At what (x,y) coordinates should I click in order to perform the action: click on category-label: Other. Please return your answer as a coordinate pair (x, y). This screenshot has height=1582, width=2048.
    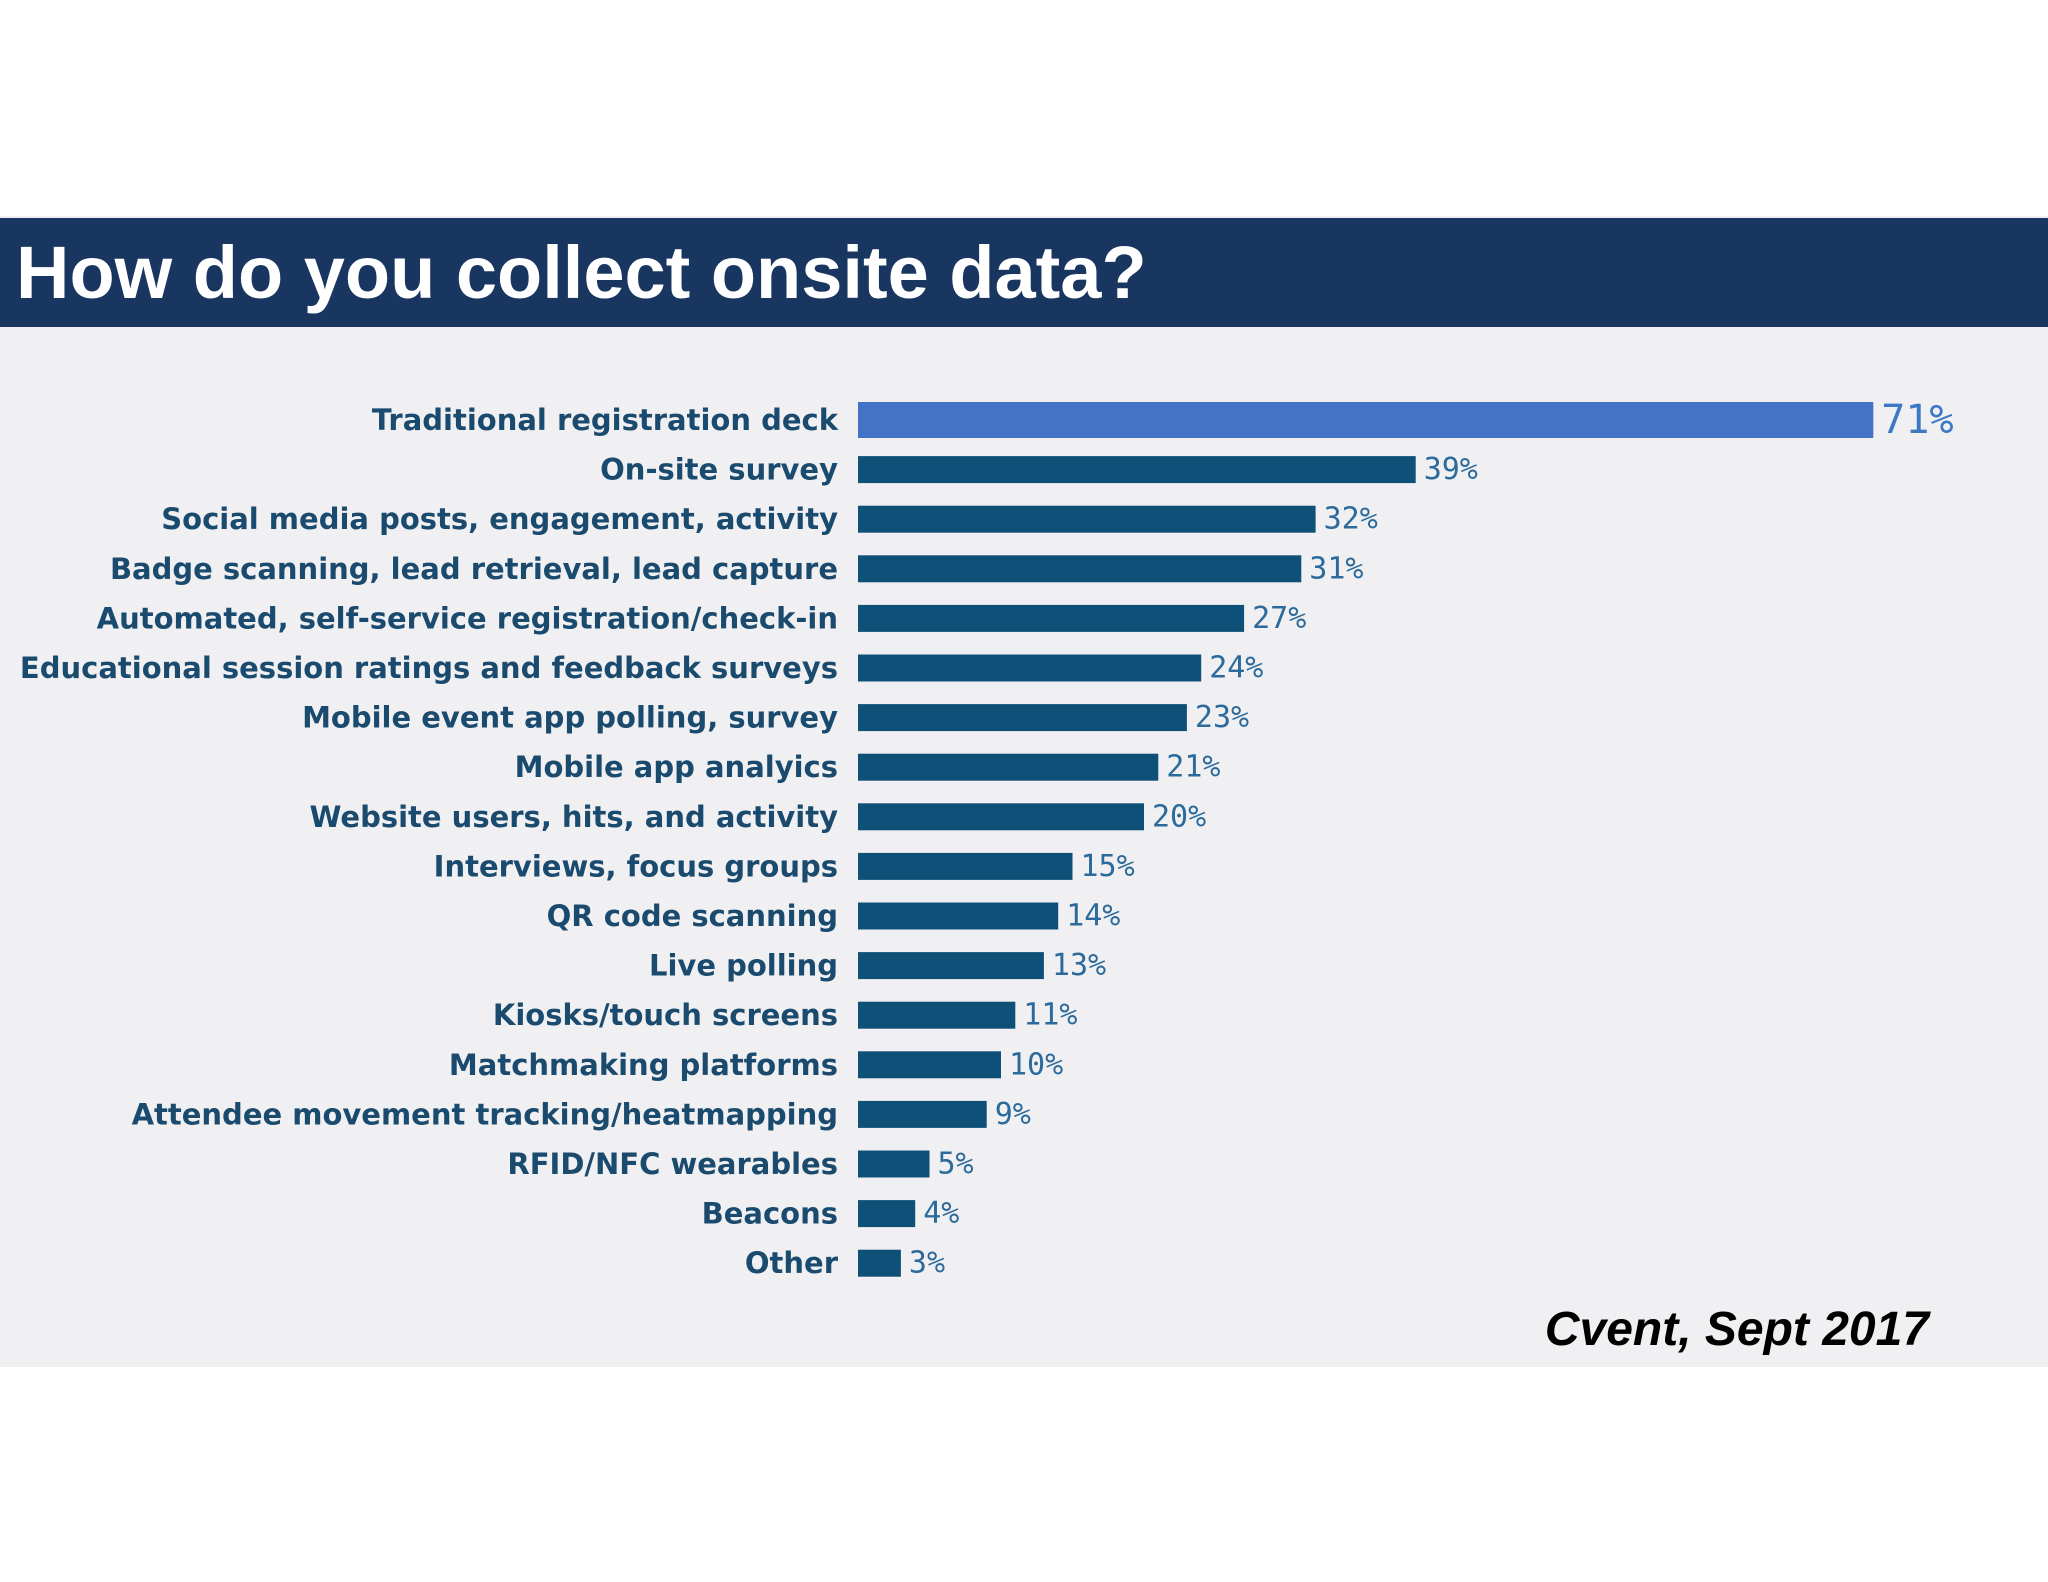
    Looking at the image, I should click on (792, 1263).